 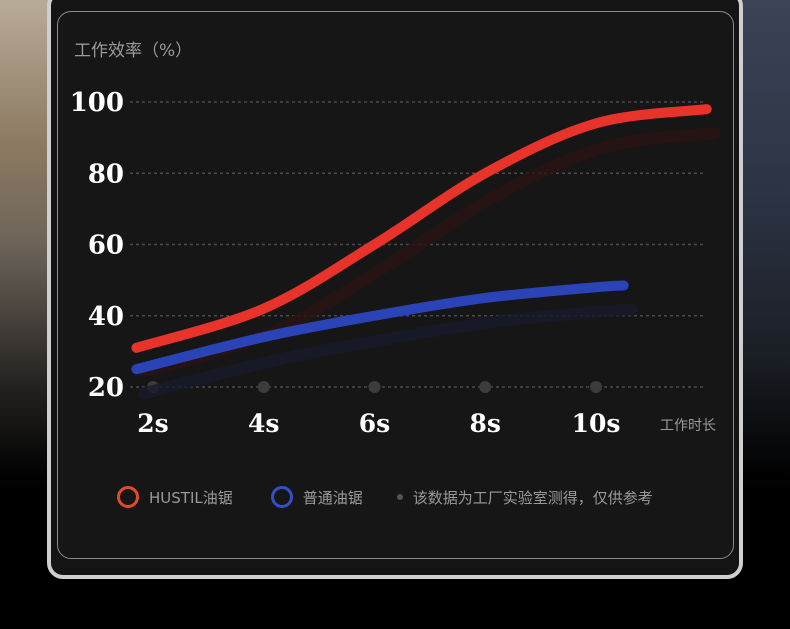 I want to click on x-tick-label: 6s, so click(x=374, y=423).